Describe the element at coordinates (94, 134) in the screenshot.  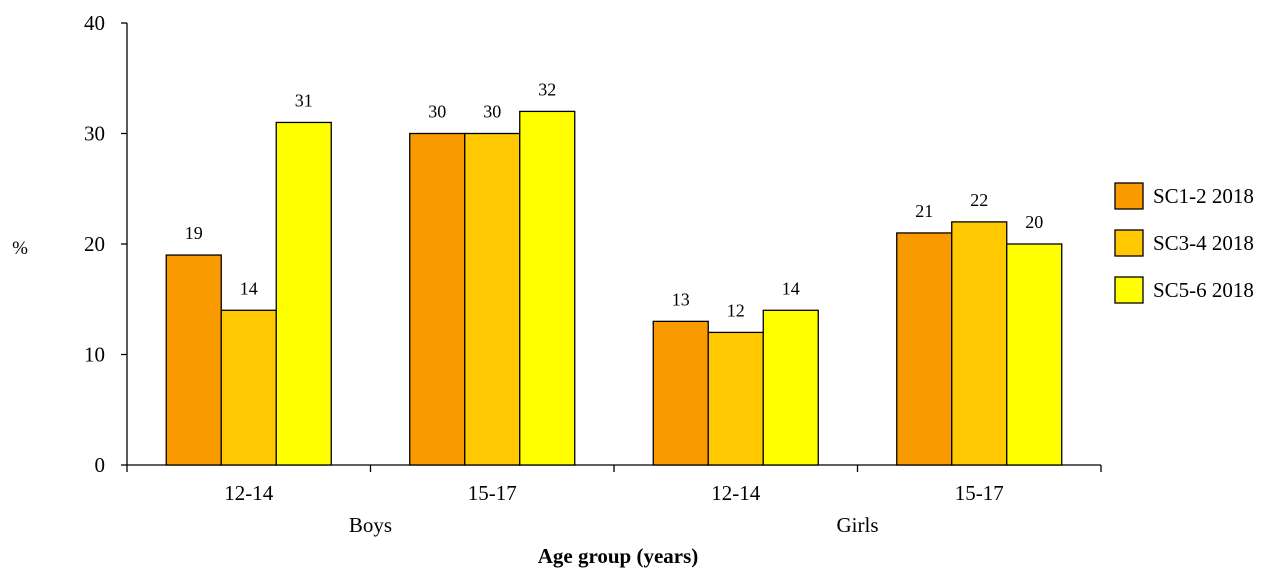
I see `y-tick-label: 30` at that location.